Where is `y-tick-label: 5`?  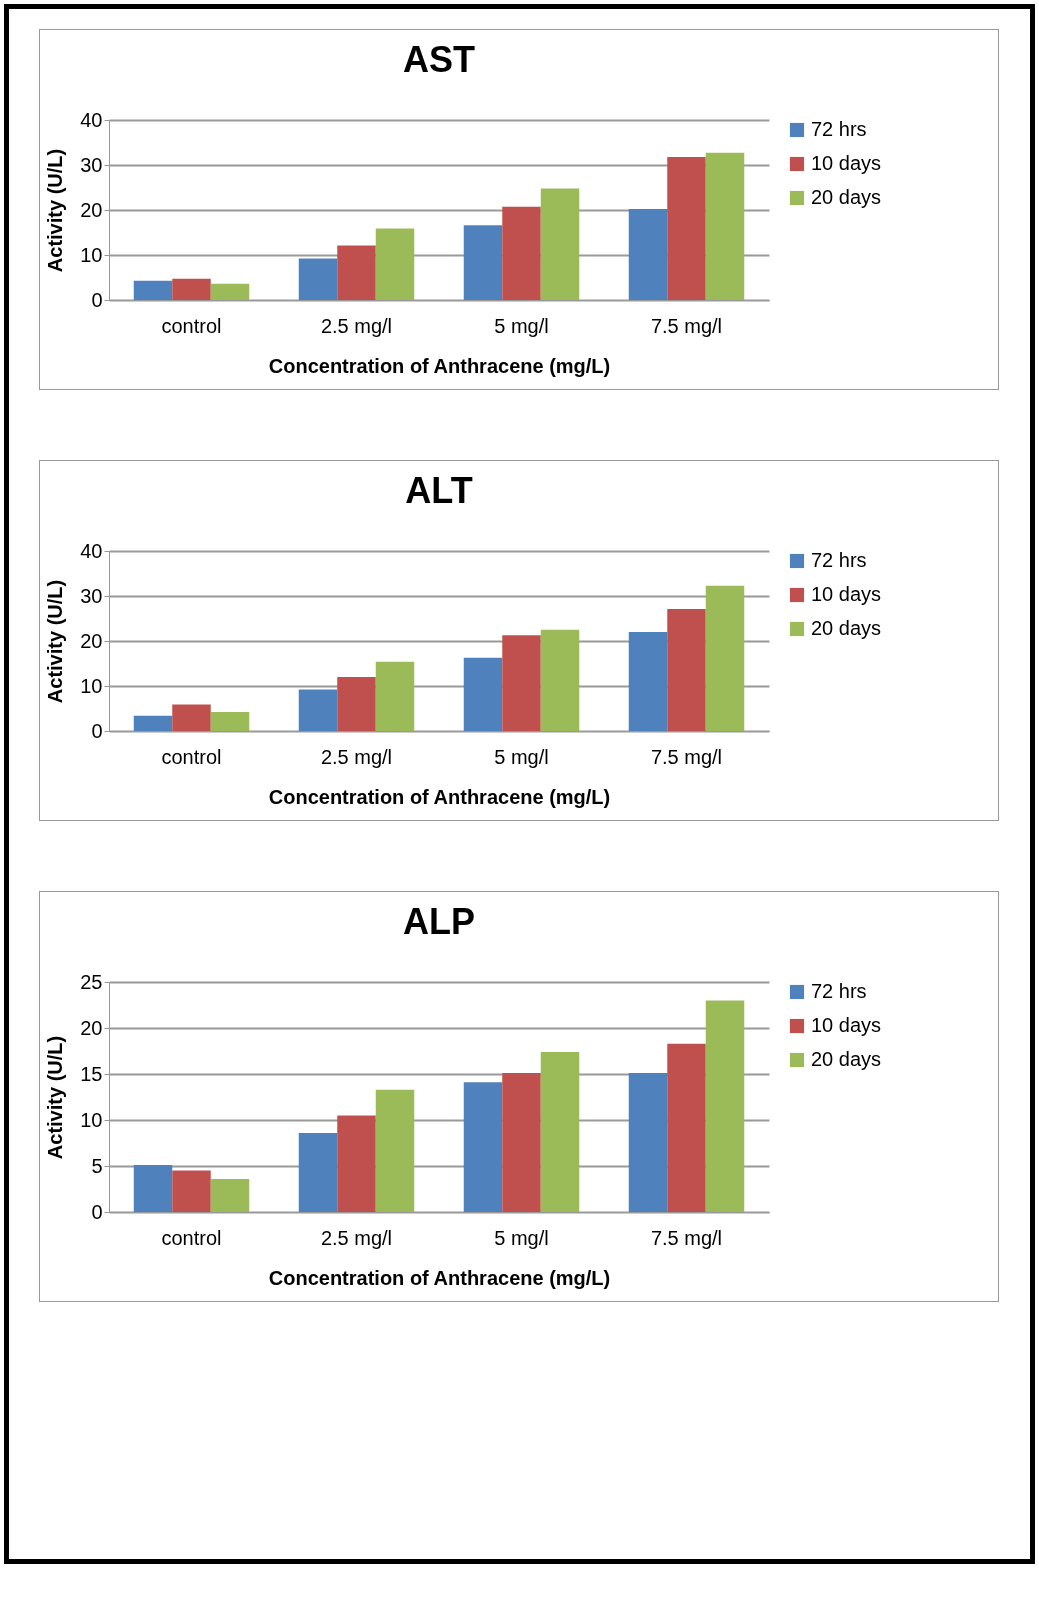
y-tick-label: 5 is located at coordinates (97, 1165).